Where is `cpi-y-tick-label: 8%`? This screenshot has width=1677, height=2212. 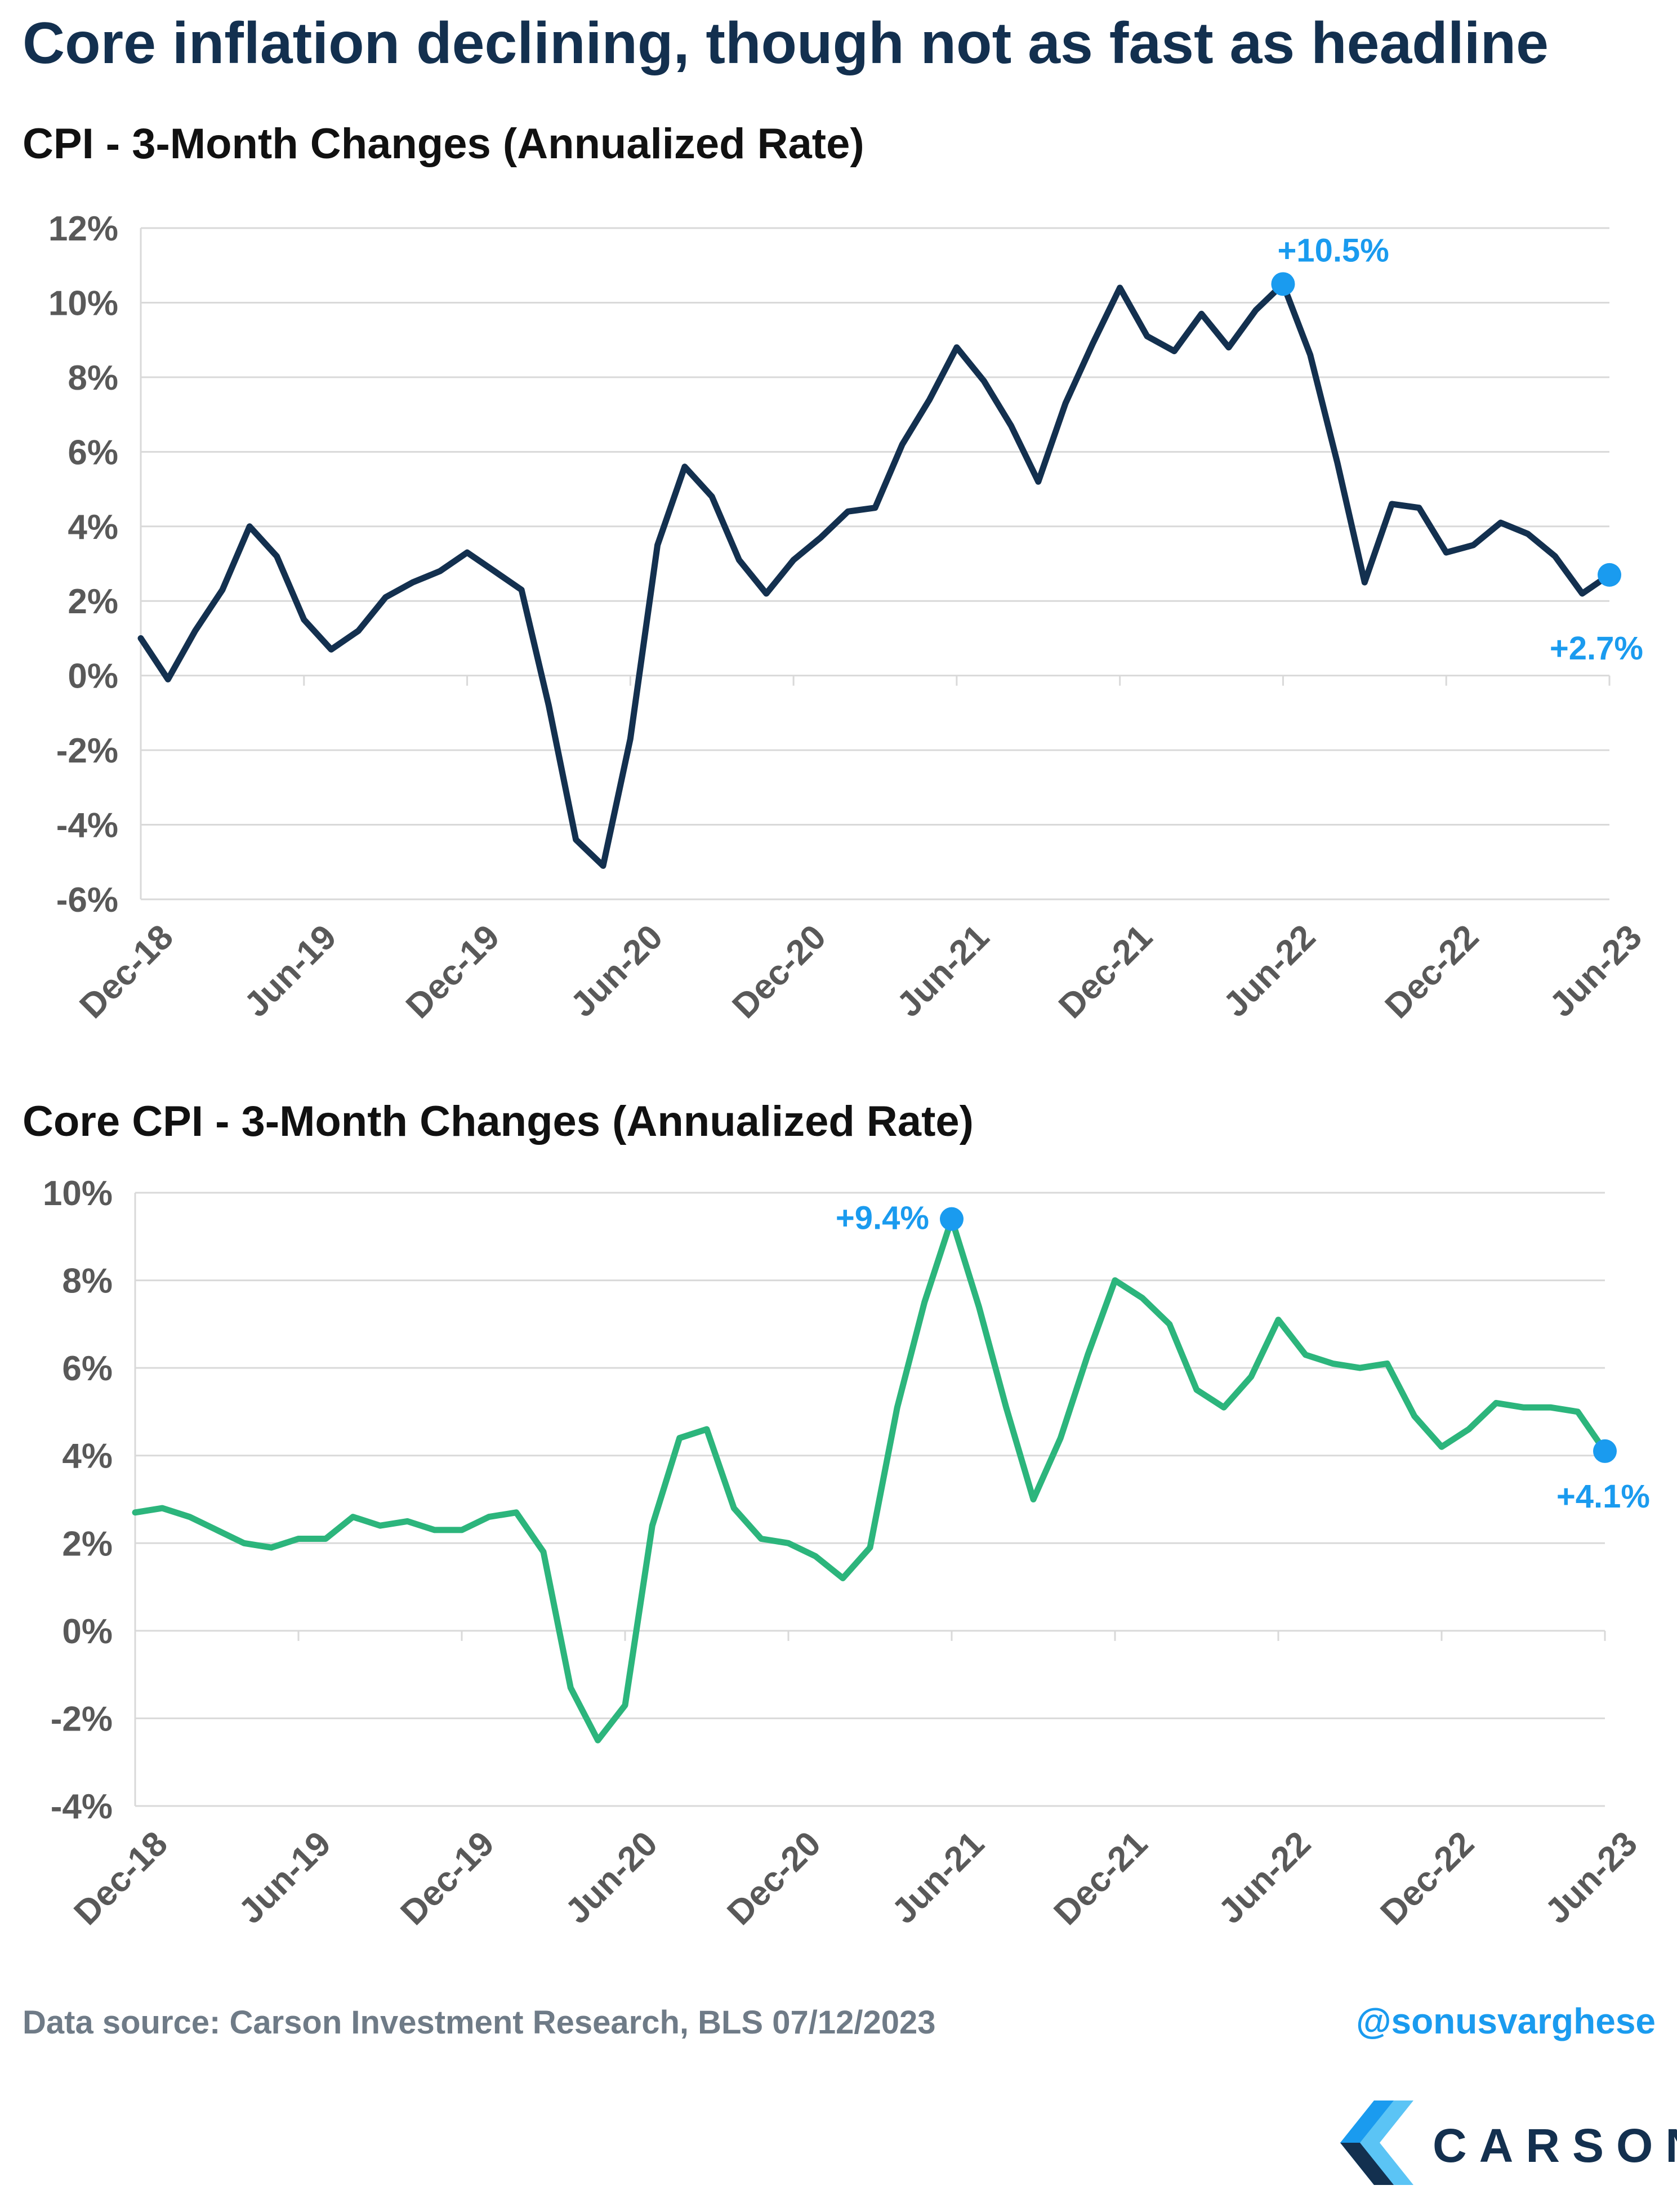 cpi-y-tick-label: 8% is located at coordinates (93, 378).